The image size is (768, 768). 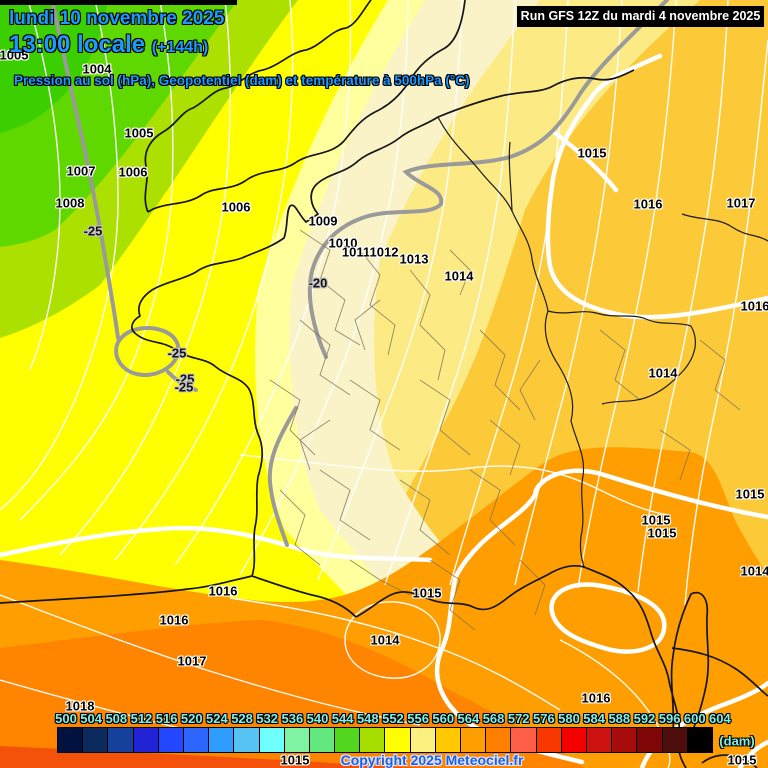 What do you see at coordinates (644, 718) in the screenshot?
I see `scale-tick: 592` at bounding box center [644, 718].